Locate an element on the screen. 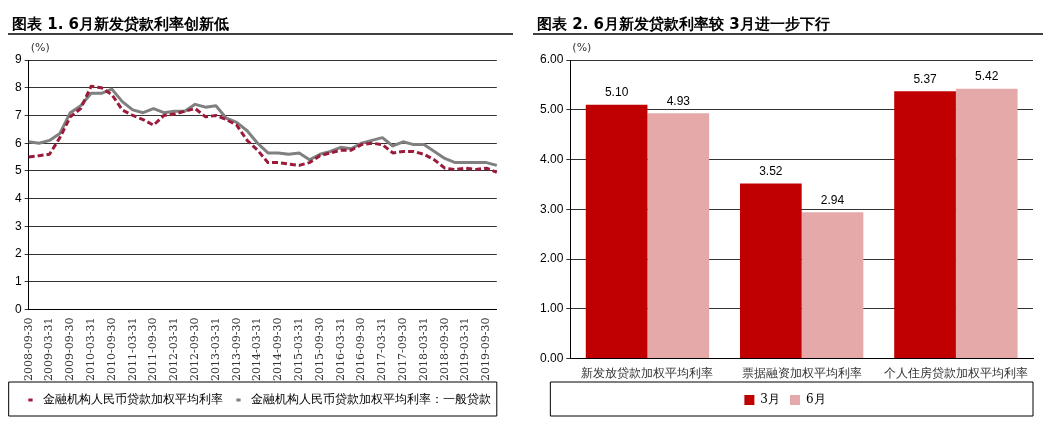 The width and height of the screenshot is (1052, 426). y-tick-label: 0 is located at coordinates (18, 308).